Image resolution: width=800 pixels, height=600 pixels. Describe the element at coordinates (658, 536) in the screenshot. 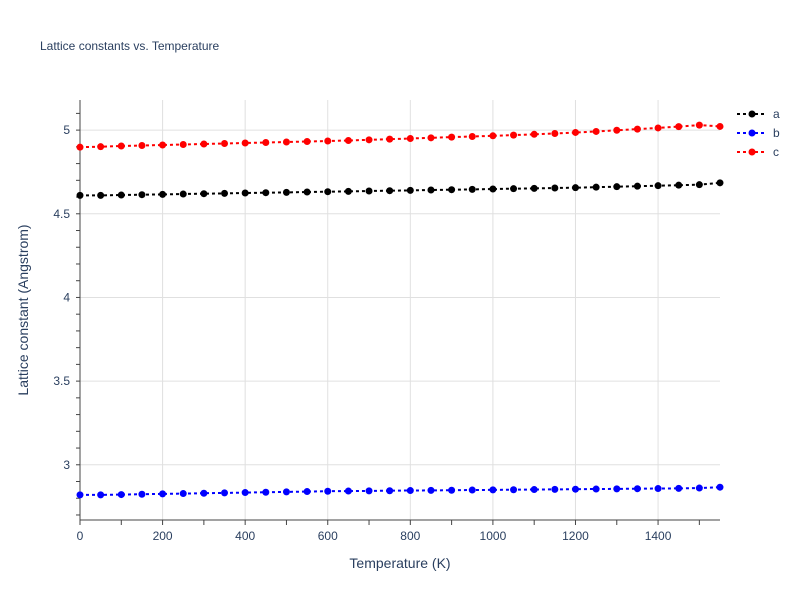

I see `x-tick-label: 1400` at that location.